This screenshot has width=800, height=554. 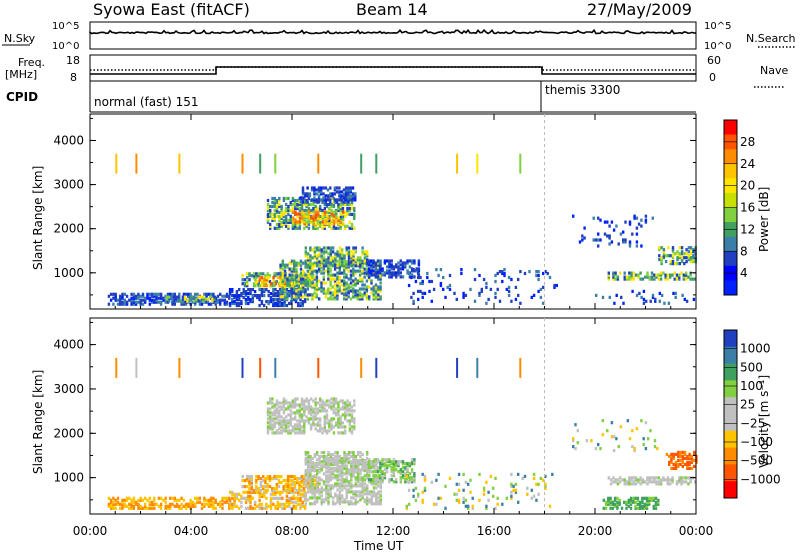 I want to click on range-stripe, so click(x=242, y=367).